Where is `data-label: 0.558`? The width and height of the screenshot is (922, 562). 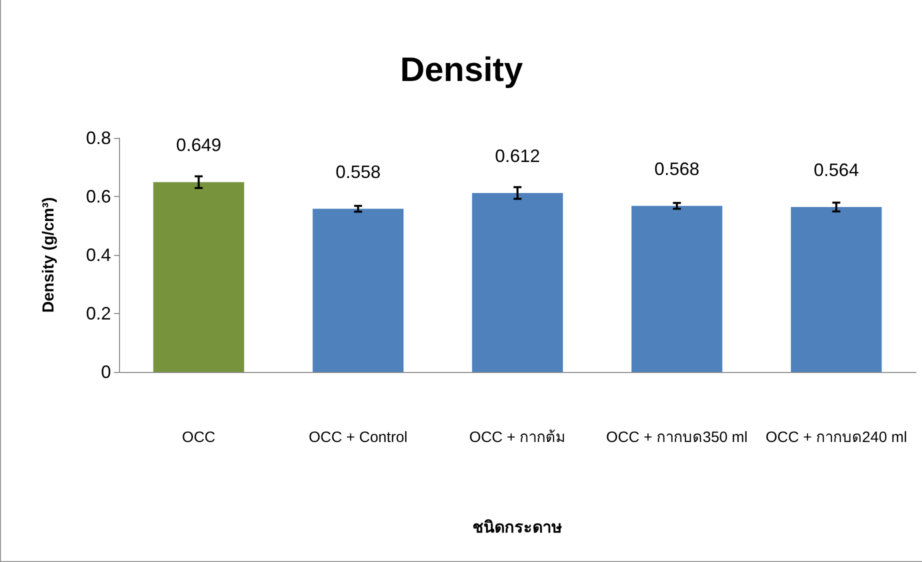
data-label: 0.558 is located at coordinates (358, 172).